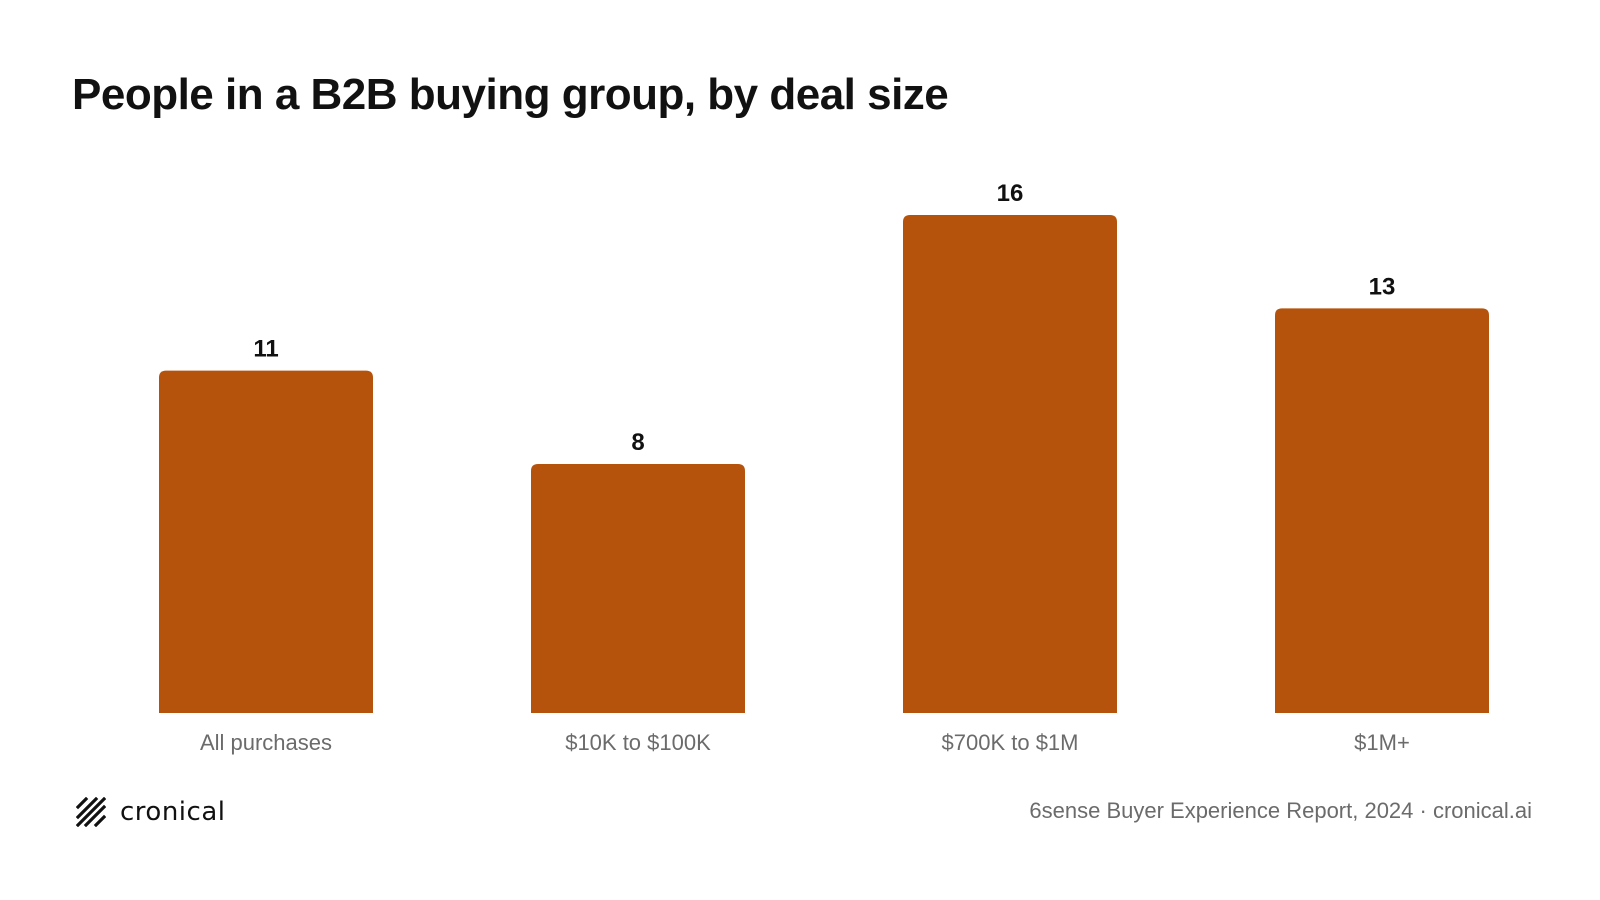 The height and width of the screenshot is (900, 1600). I want to click on data-label: 16, so click(1010, 193).